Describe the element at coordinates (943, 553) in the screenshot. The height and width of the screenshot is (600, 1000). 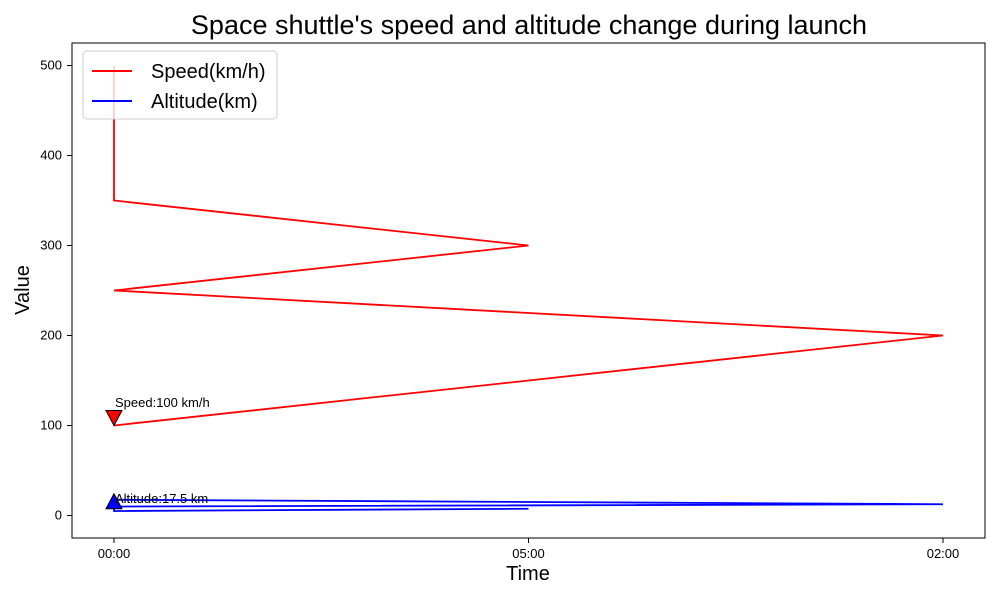
I see `x-tick-label: 02:00` at that location.